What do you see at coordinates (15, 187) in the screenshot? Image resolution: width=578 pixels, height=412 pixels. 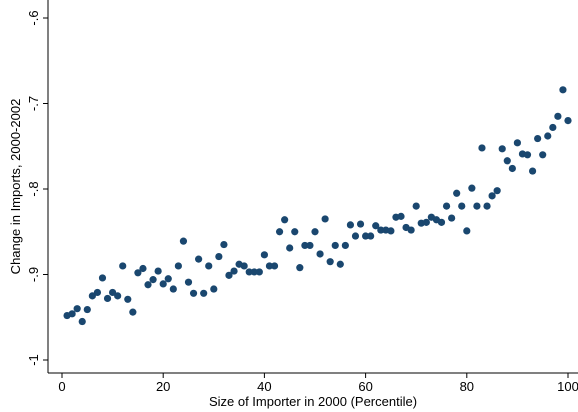 I see `y-axis-label: Change in Imports, 2000-2002` at bounding box center [15, 187].